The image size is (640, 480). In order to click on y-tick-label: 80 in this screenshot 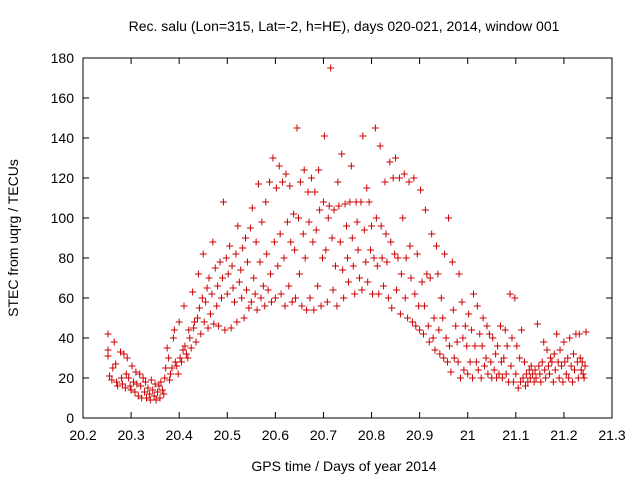, I will do `click(66, 258)`.